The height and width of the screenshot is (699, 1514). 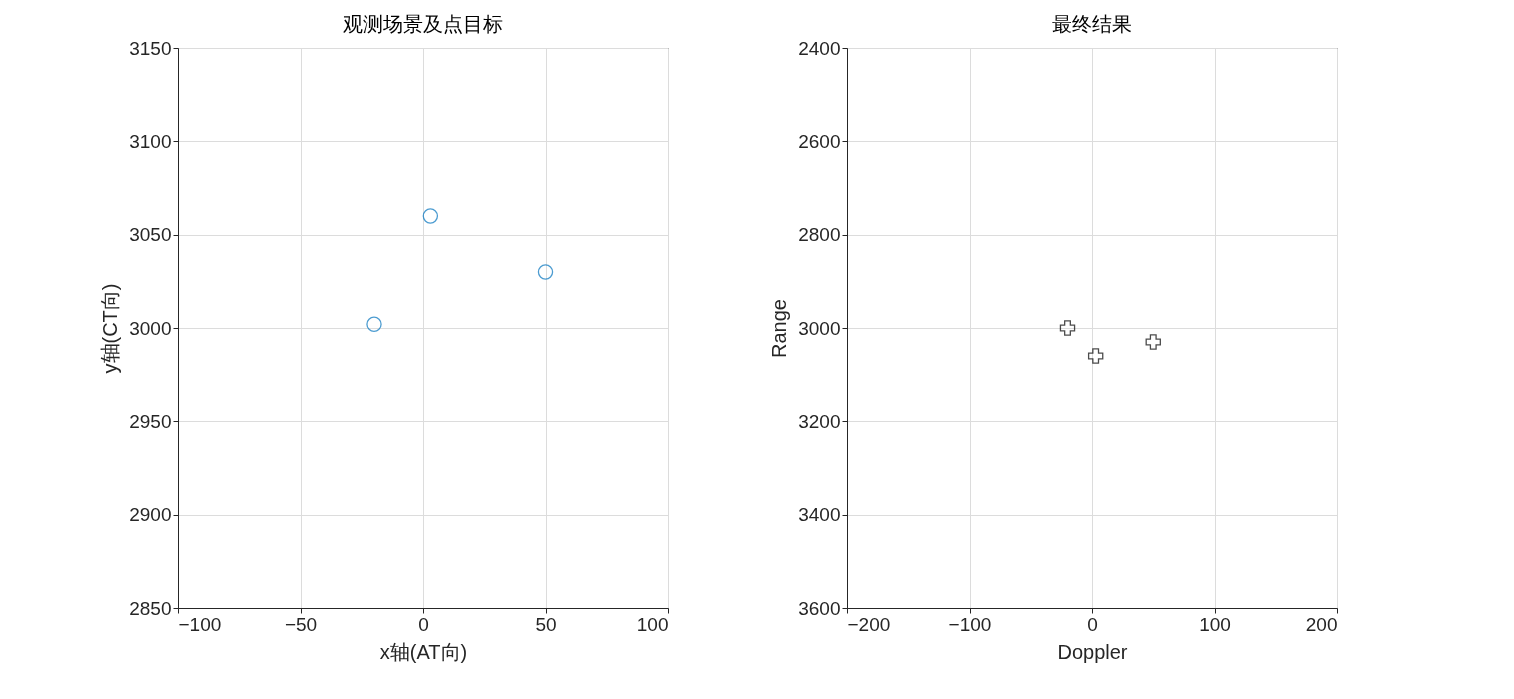 I want to click on y-tick-label: 2600, so click(x=819, y=141).